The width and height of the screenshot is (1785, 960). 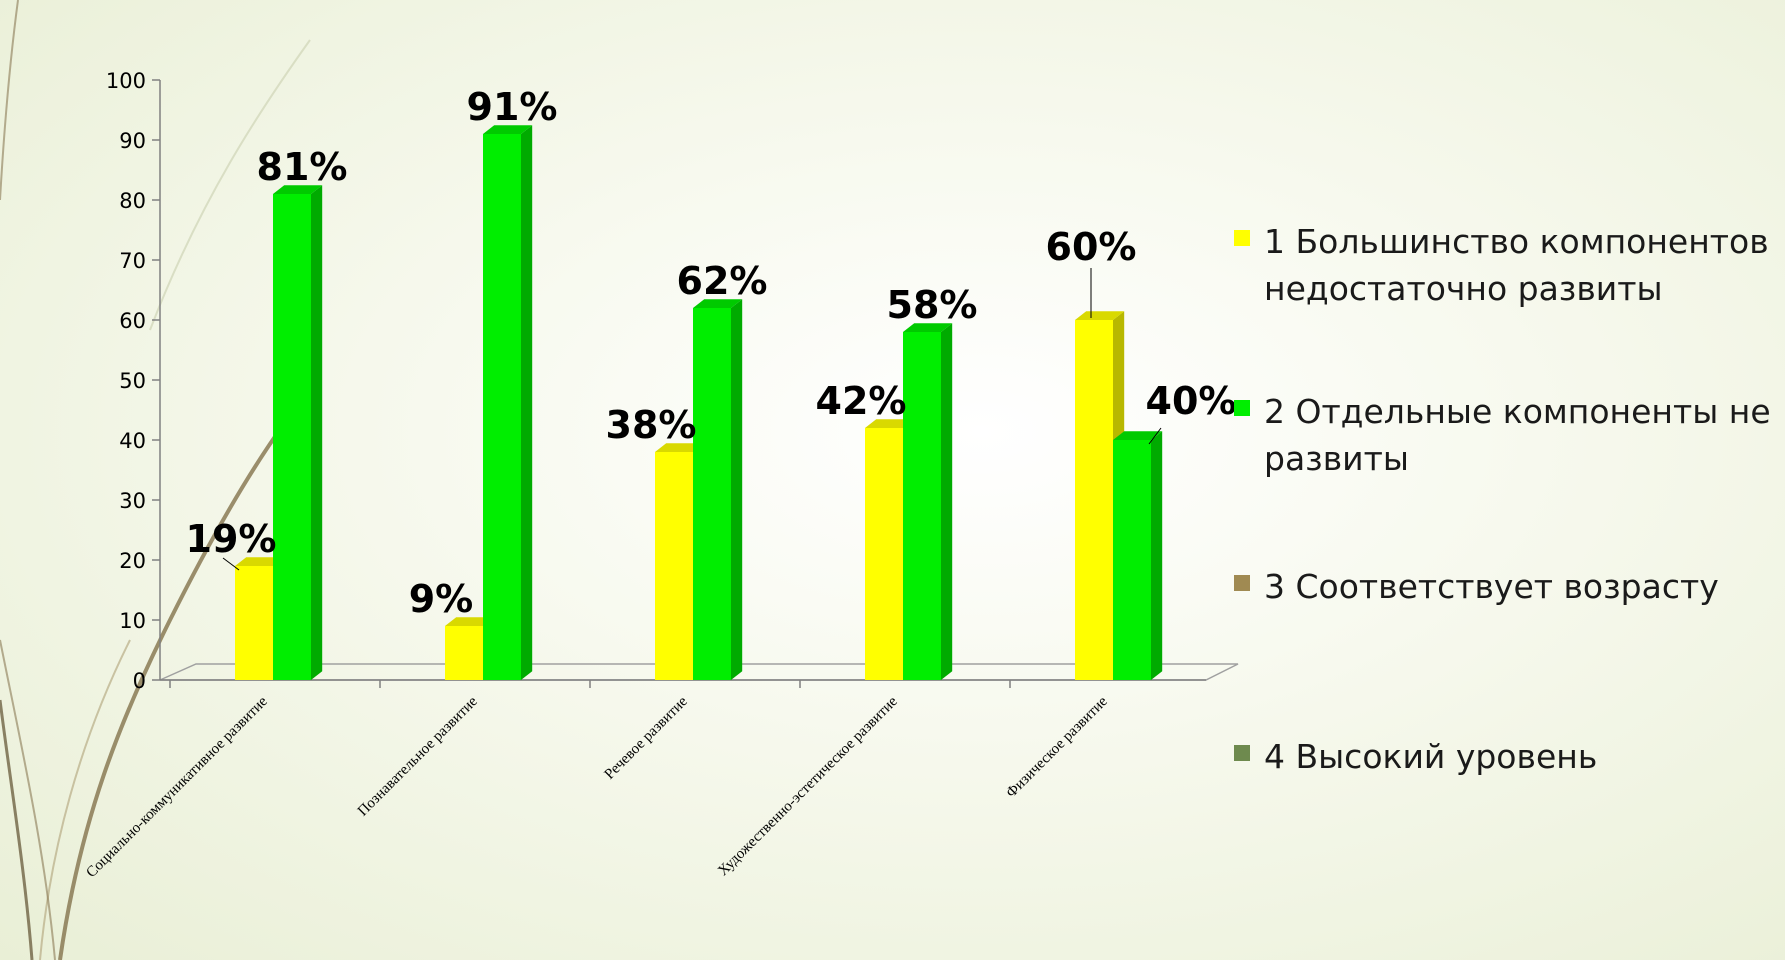 What do you see at coordinates (177, 787) in the screenshot?
I see `category-label: Социально-коммуникативное развитие` at bounding box center [177, 787].